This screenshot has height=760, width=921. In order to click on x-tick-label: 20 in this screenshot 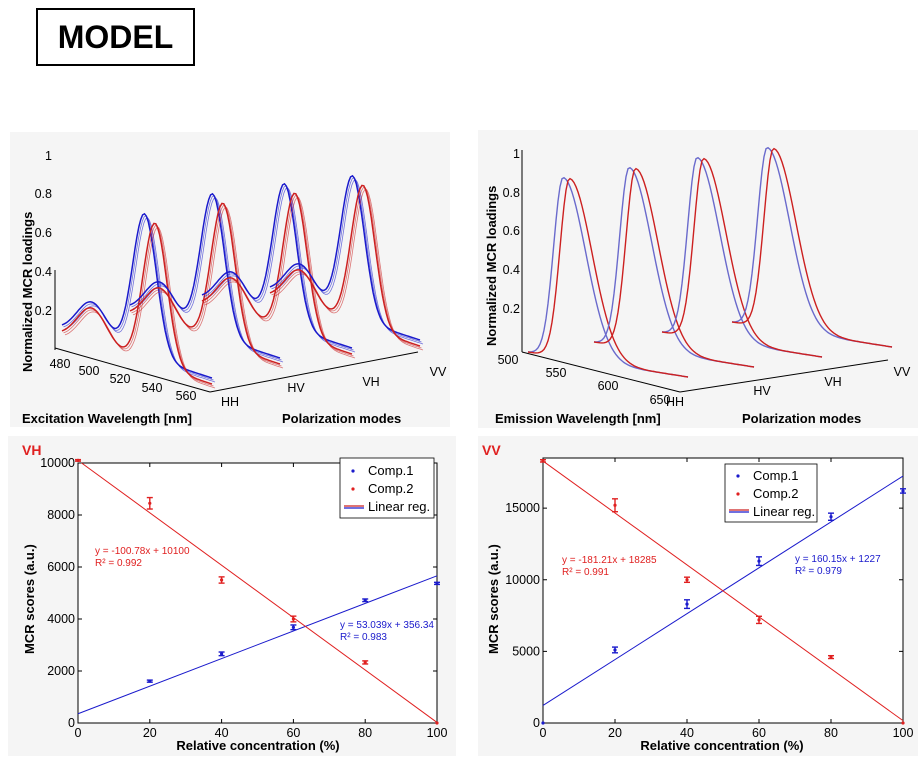, I will do `click(150, 733)`.